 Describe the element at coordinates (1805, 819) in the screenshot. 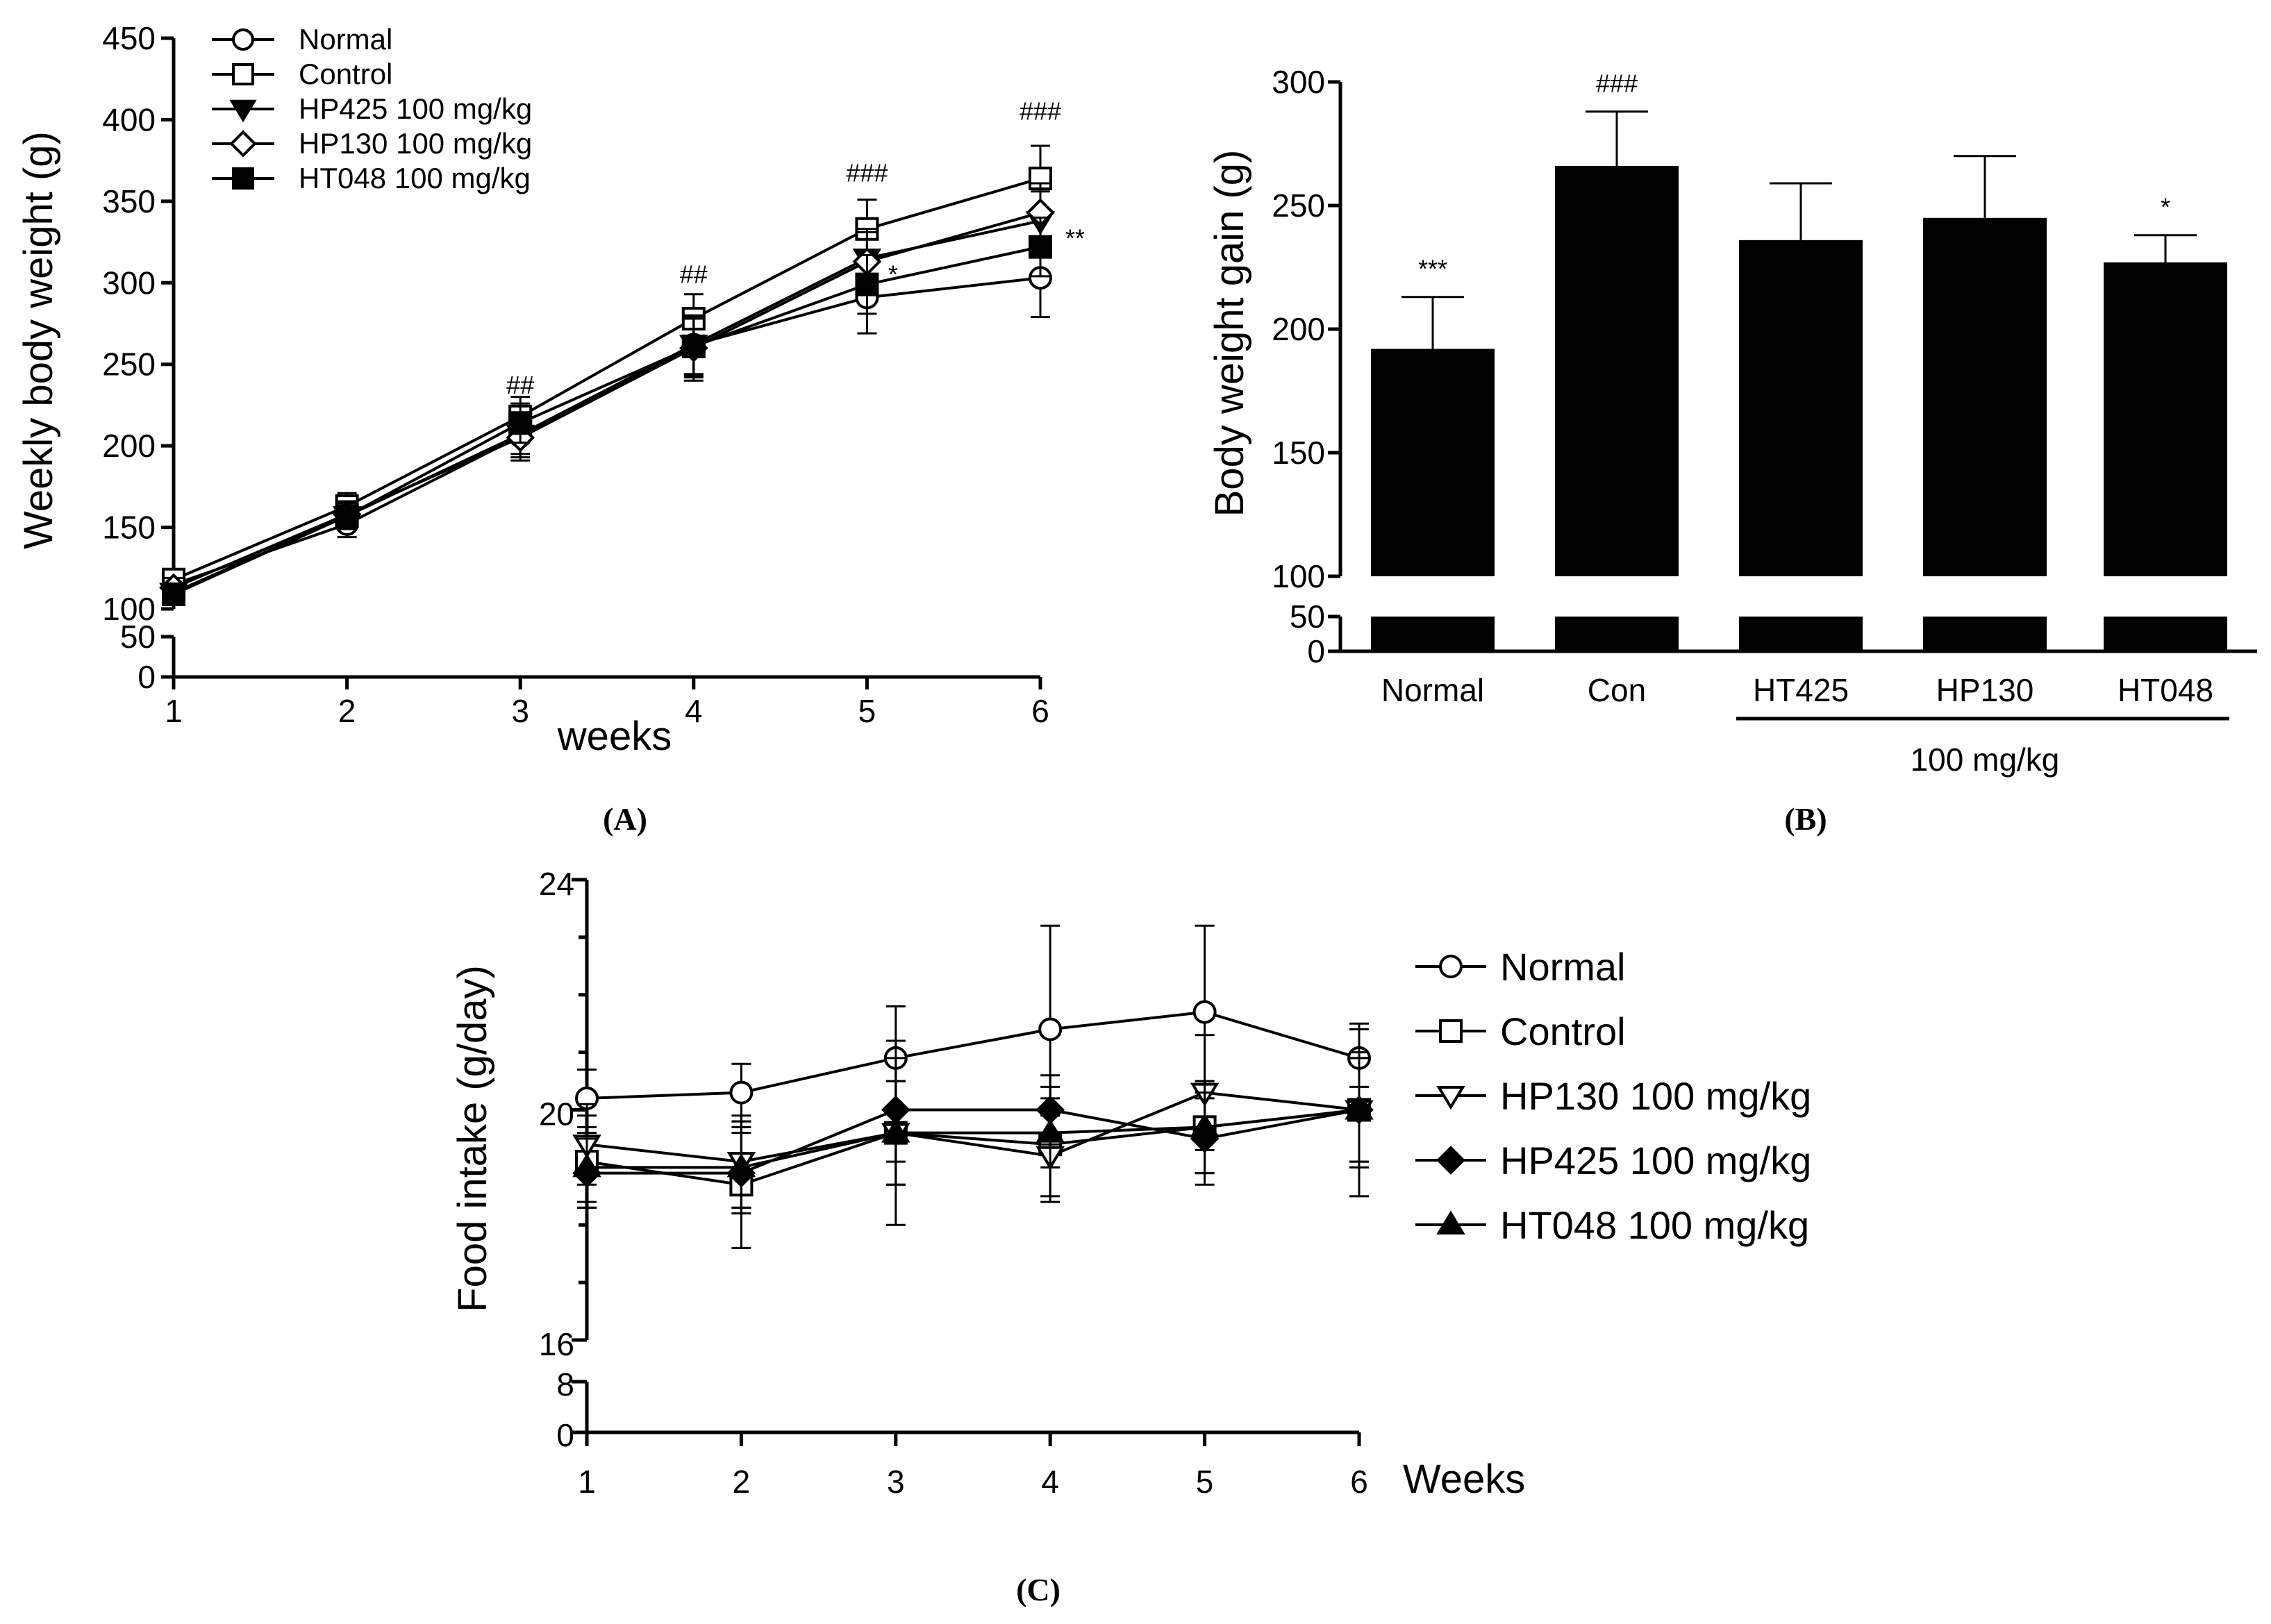

I see `panel-label-b: (B)` at that location.